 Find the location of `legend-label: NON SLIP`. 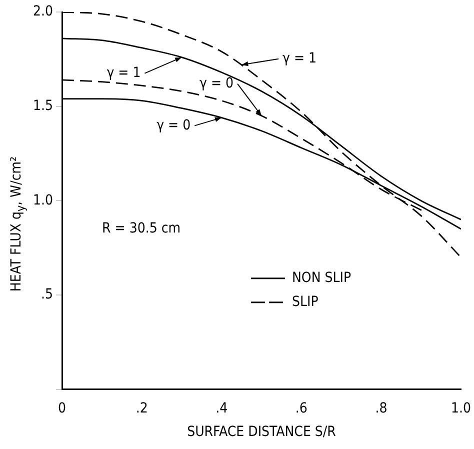

legend-label: NON SLIP is located at coordinates (322, 278).